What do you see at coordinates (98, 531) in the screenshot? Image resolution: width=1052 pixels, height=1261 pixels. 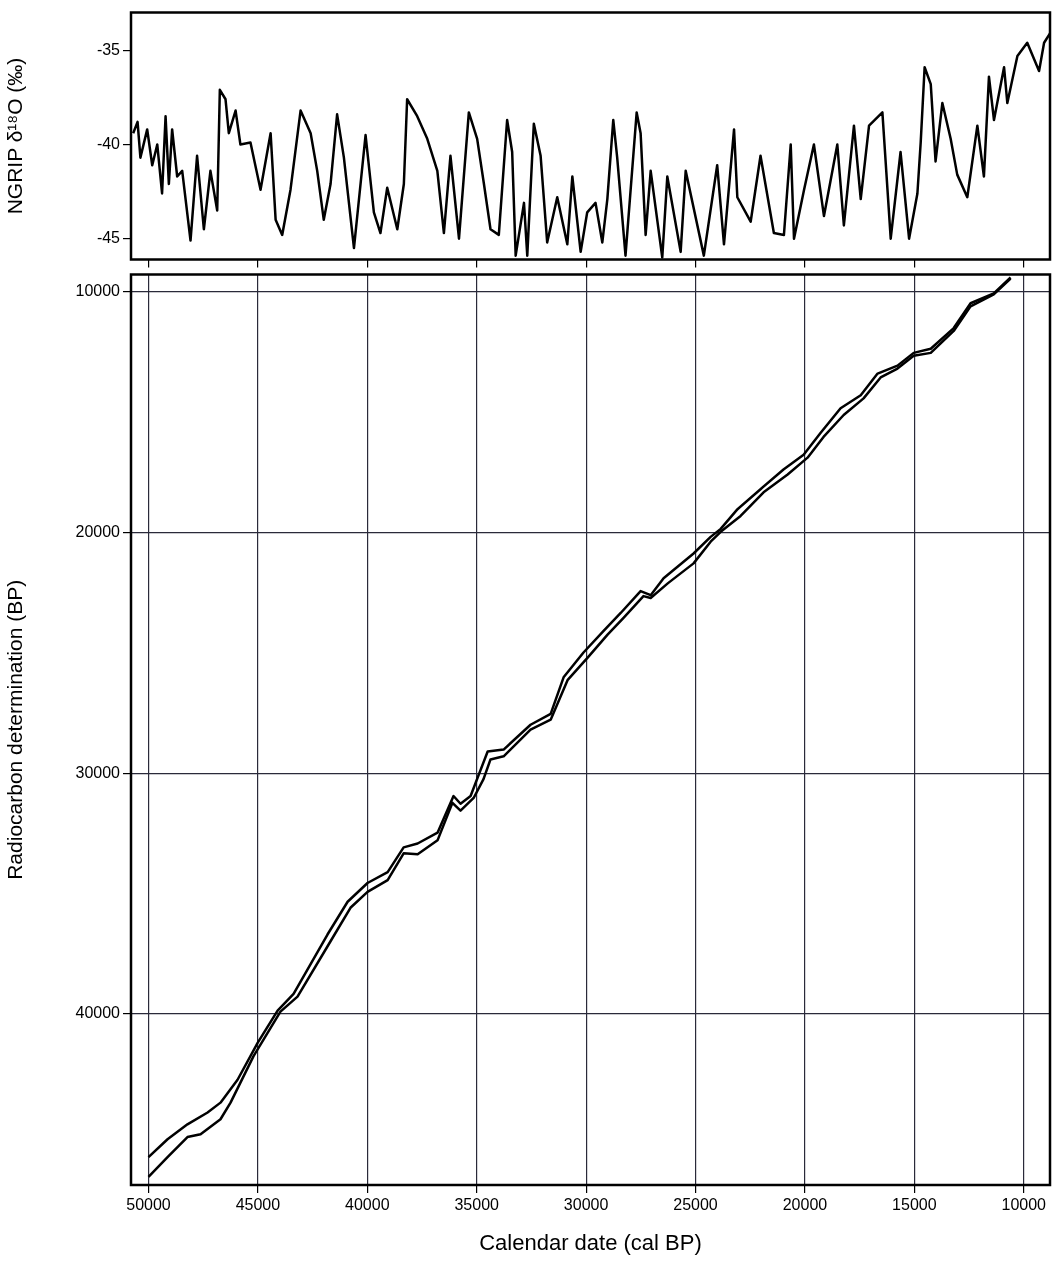 I see `y-tick-label: 20000` at bounding box center [98, 531].